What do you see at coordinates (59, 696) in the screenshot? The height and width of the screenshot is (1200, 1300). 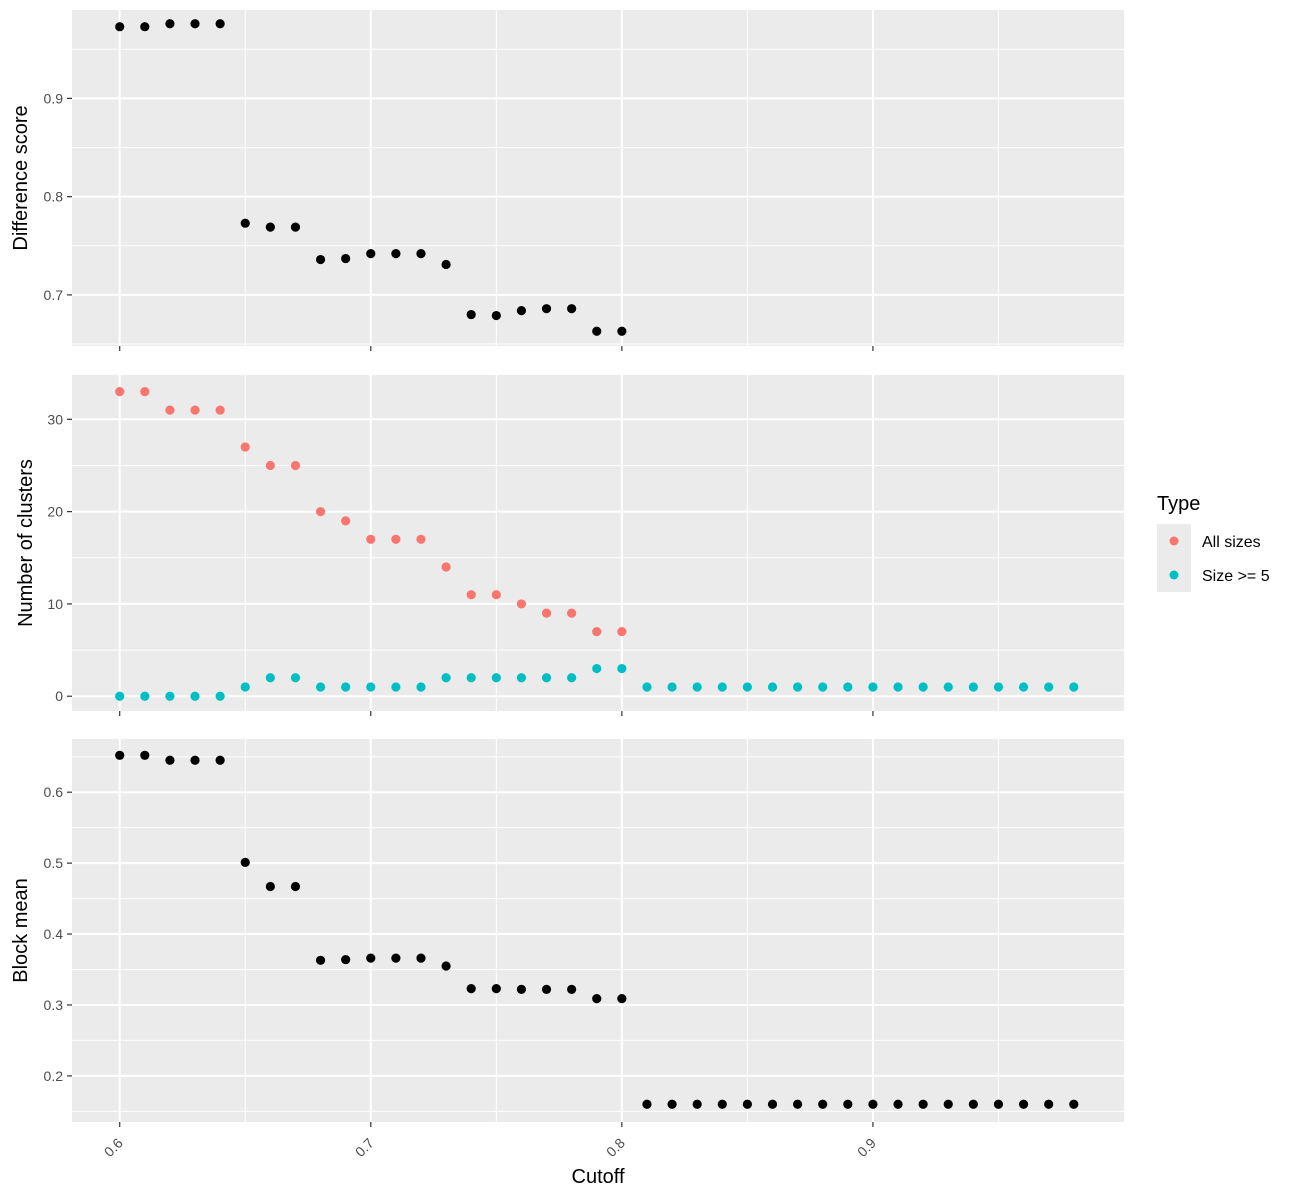 I see `y-tick-label: 0` at bounding box center [59, 696].